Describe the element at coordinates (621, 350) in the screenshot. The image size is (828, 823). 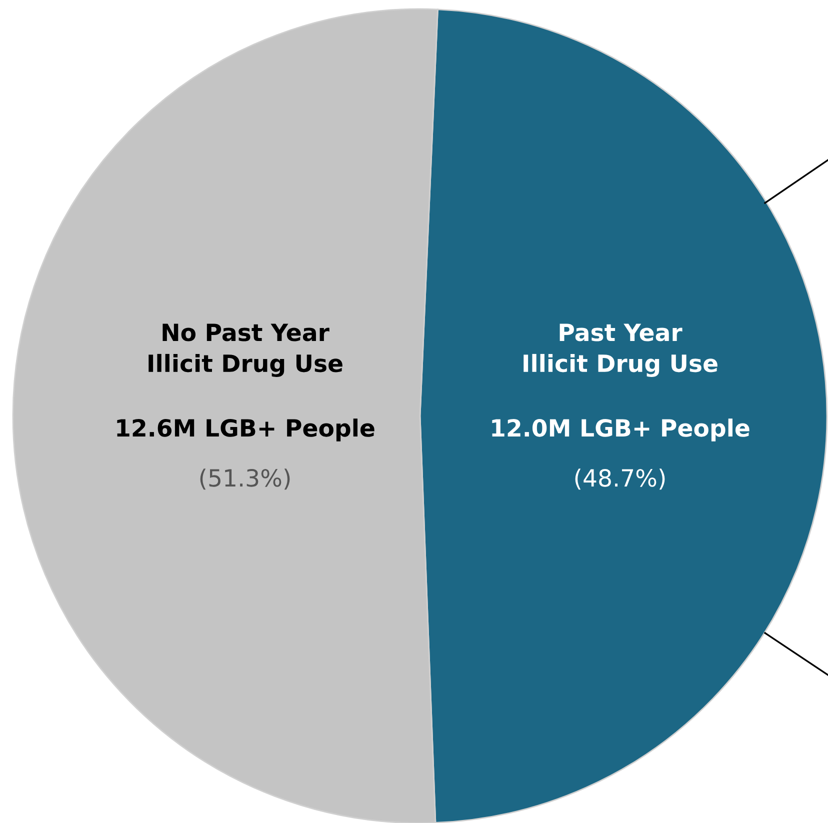
I see `slice-label: Past Year Illicit Drug Use` at that location.